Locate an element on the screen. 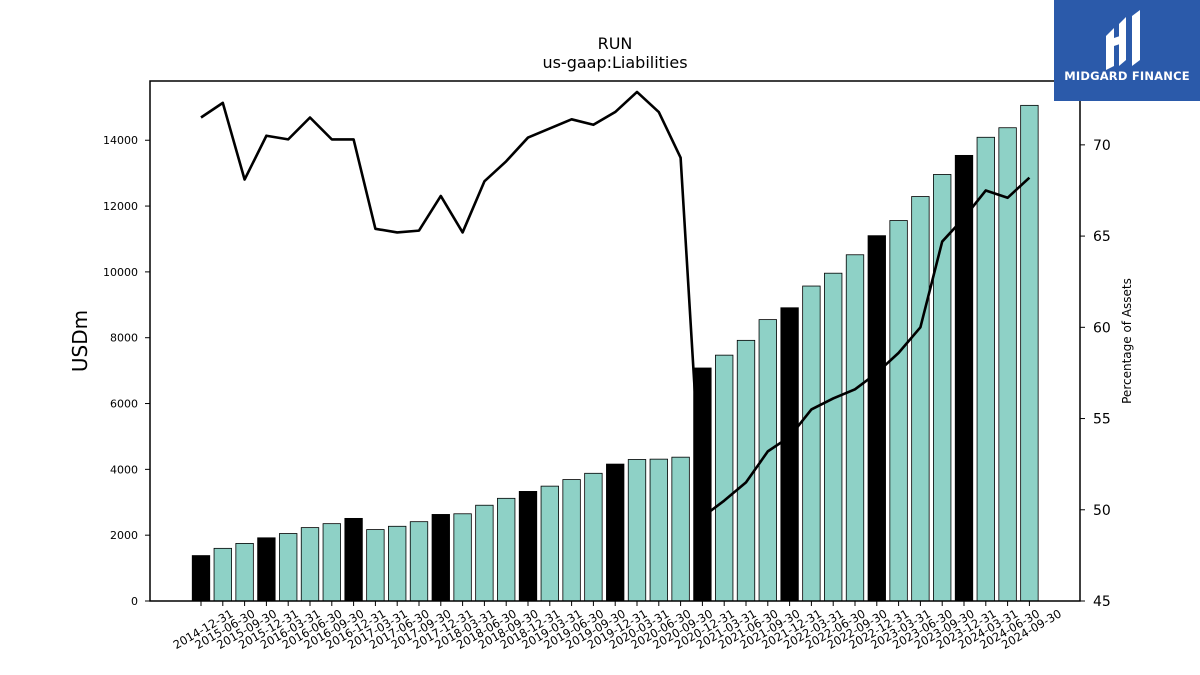  left-axis: 0 2000 4000 6000 8000 10000 12000 14000 is located at coordinates (126, 371).